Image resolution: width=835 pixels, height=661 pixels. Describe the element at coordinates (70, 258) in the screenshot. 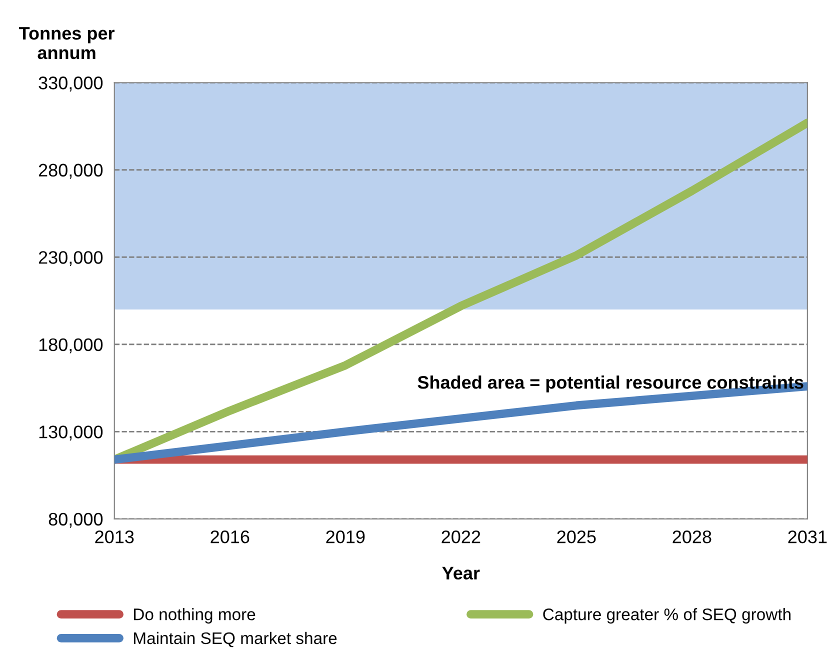

I see `y-tick-label: 230,000` at that location.